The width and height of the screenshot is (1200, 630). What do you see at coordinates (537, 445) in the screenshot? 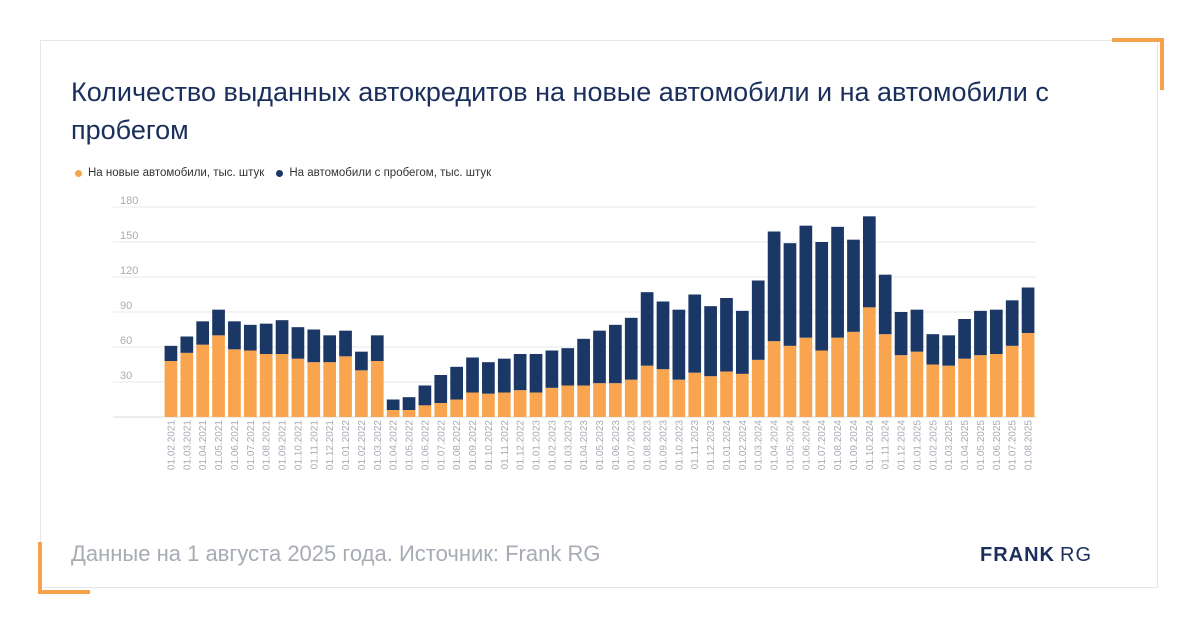
I see `x-tick-label: 01.01.2023` at bounding box center [537, 445].